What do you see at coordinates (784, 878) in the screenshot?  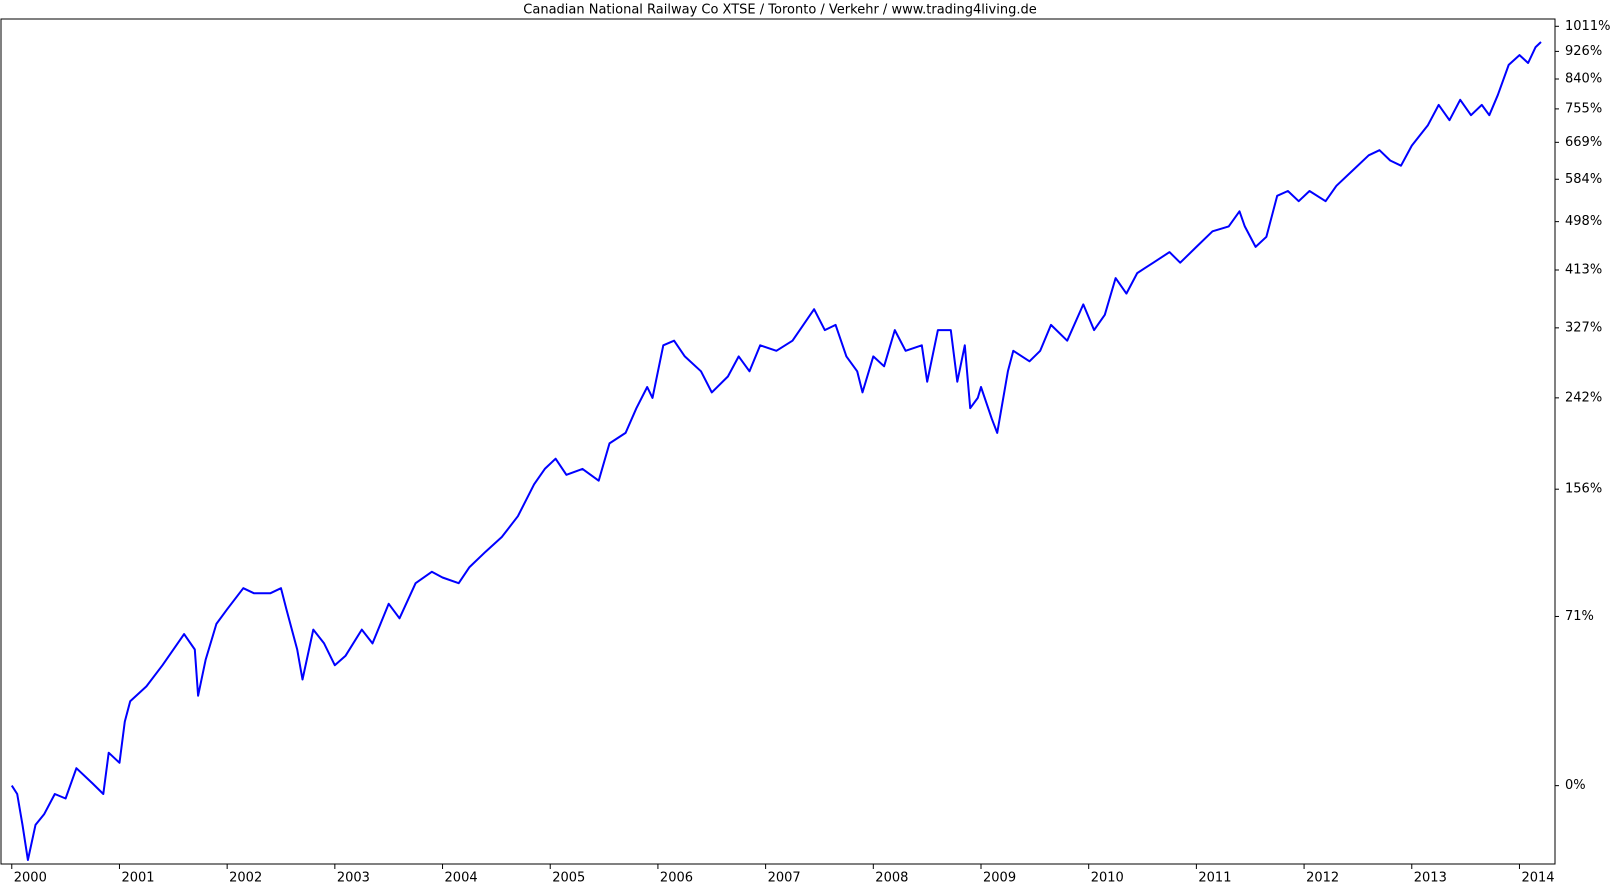 I see `x-tick-label: 2007` at bounding box center [784, 878].